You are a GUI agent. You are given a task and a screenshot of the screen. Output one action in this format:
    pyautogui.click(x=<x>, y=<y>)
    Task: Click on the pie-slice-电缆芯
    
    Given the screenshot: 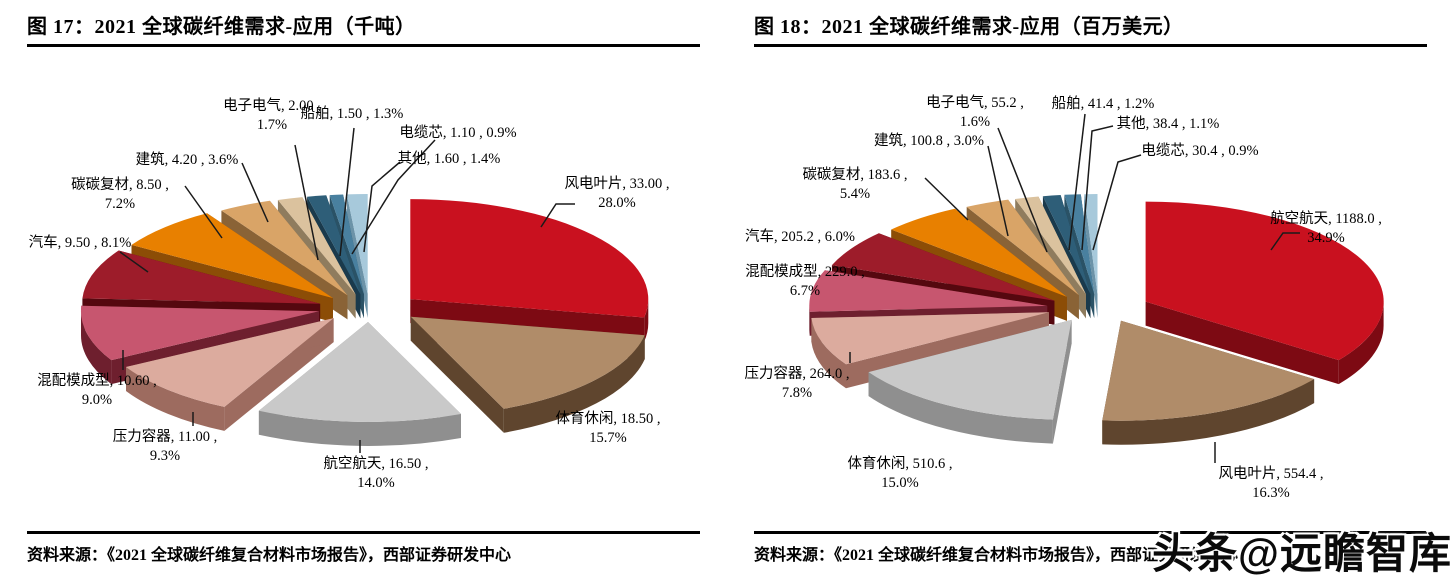 What is the action you would take?
    pyautogui.click(x=1091, y=256)
    